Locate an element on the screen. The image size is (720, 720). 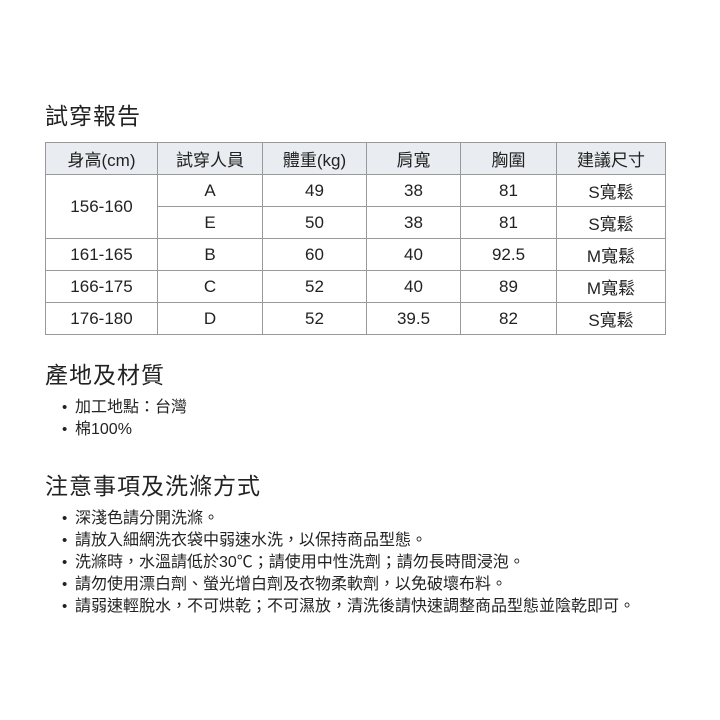
material-list: 加工地點：台灣棉100% is located at coordinates (360, 419).